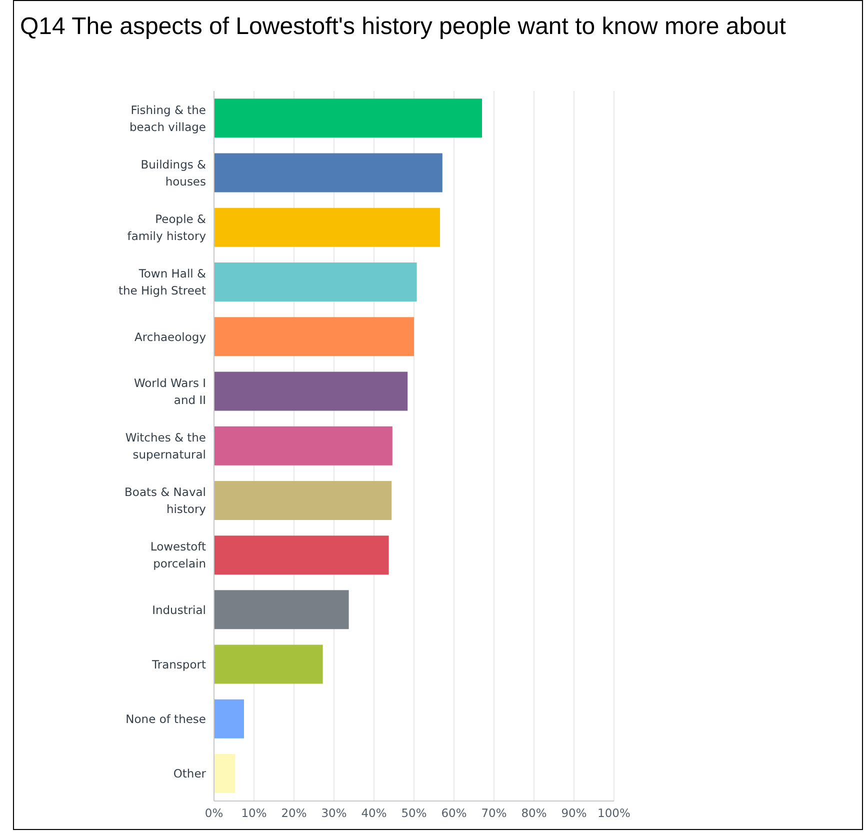 Image resolution: width=868 pixels, height=839 pixels. I want to click on x-tick-label: 20%, so click(294, 813).